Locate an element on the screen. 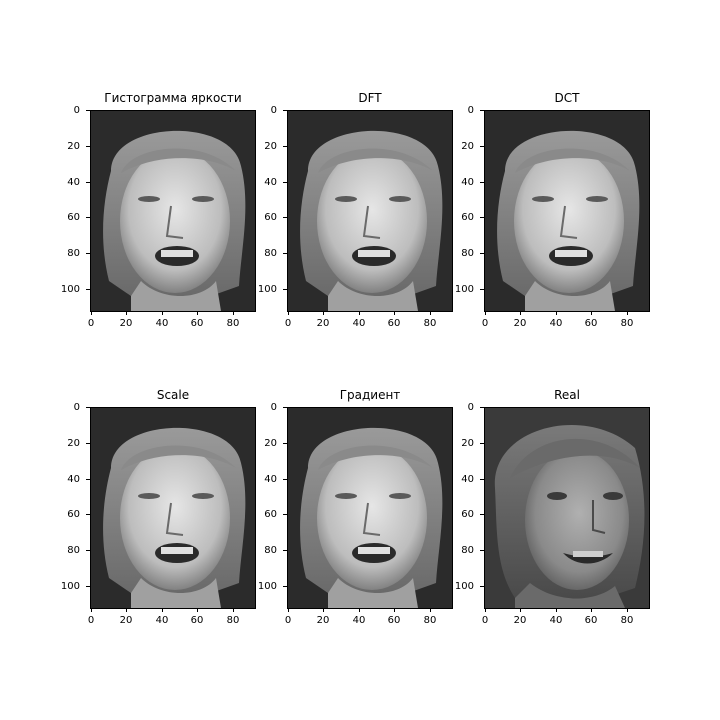 This screenshot has height=720, width=720. subplot-dft: DFT 0 20 40 60 80 100 is located at coordinates (355, 210).